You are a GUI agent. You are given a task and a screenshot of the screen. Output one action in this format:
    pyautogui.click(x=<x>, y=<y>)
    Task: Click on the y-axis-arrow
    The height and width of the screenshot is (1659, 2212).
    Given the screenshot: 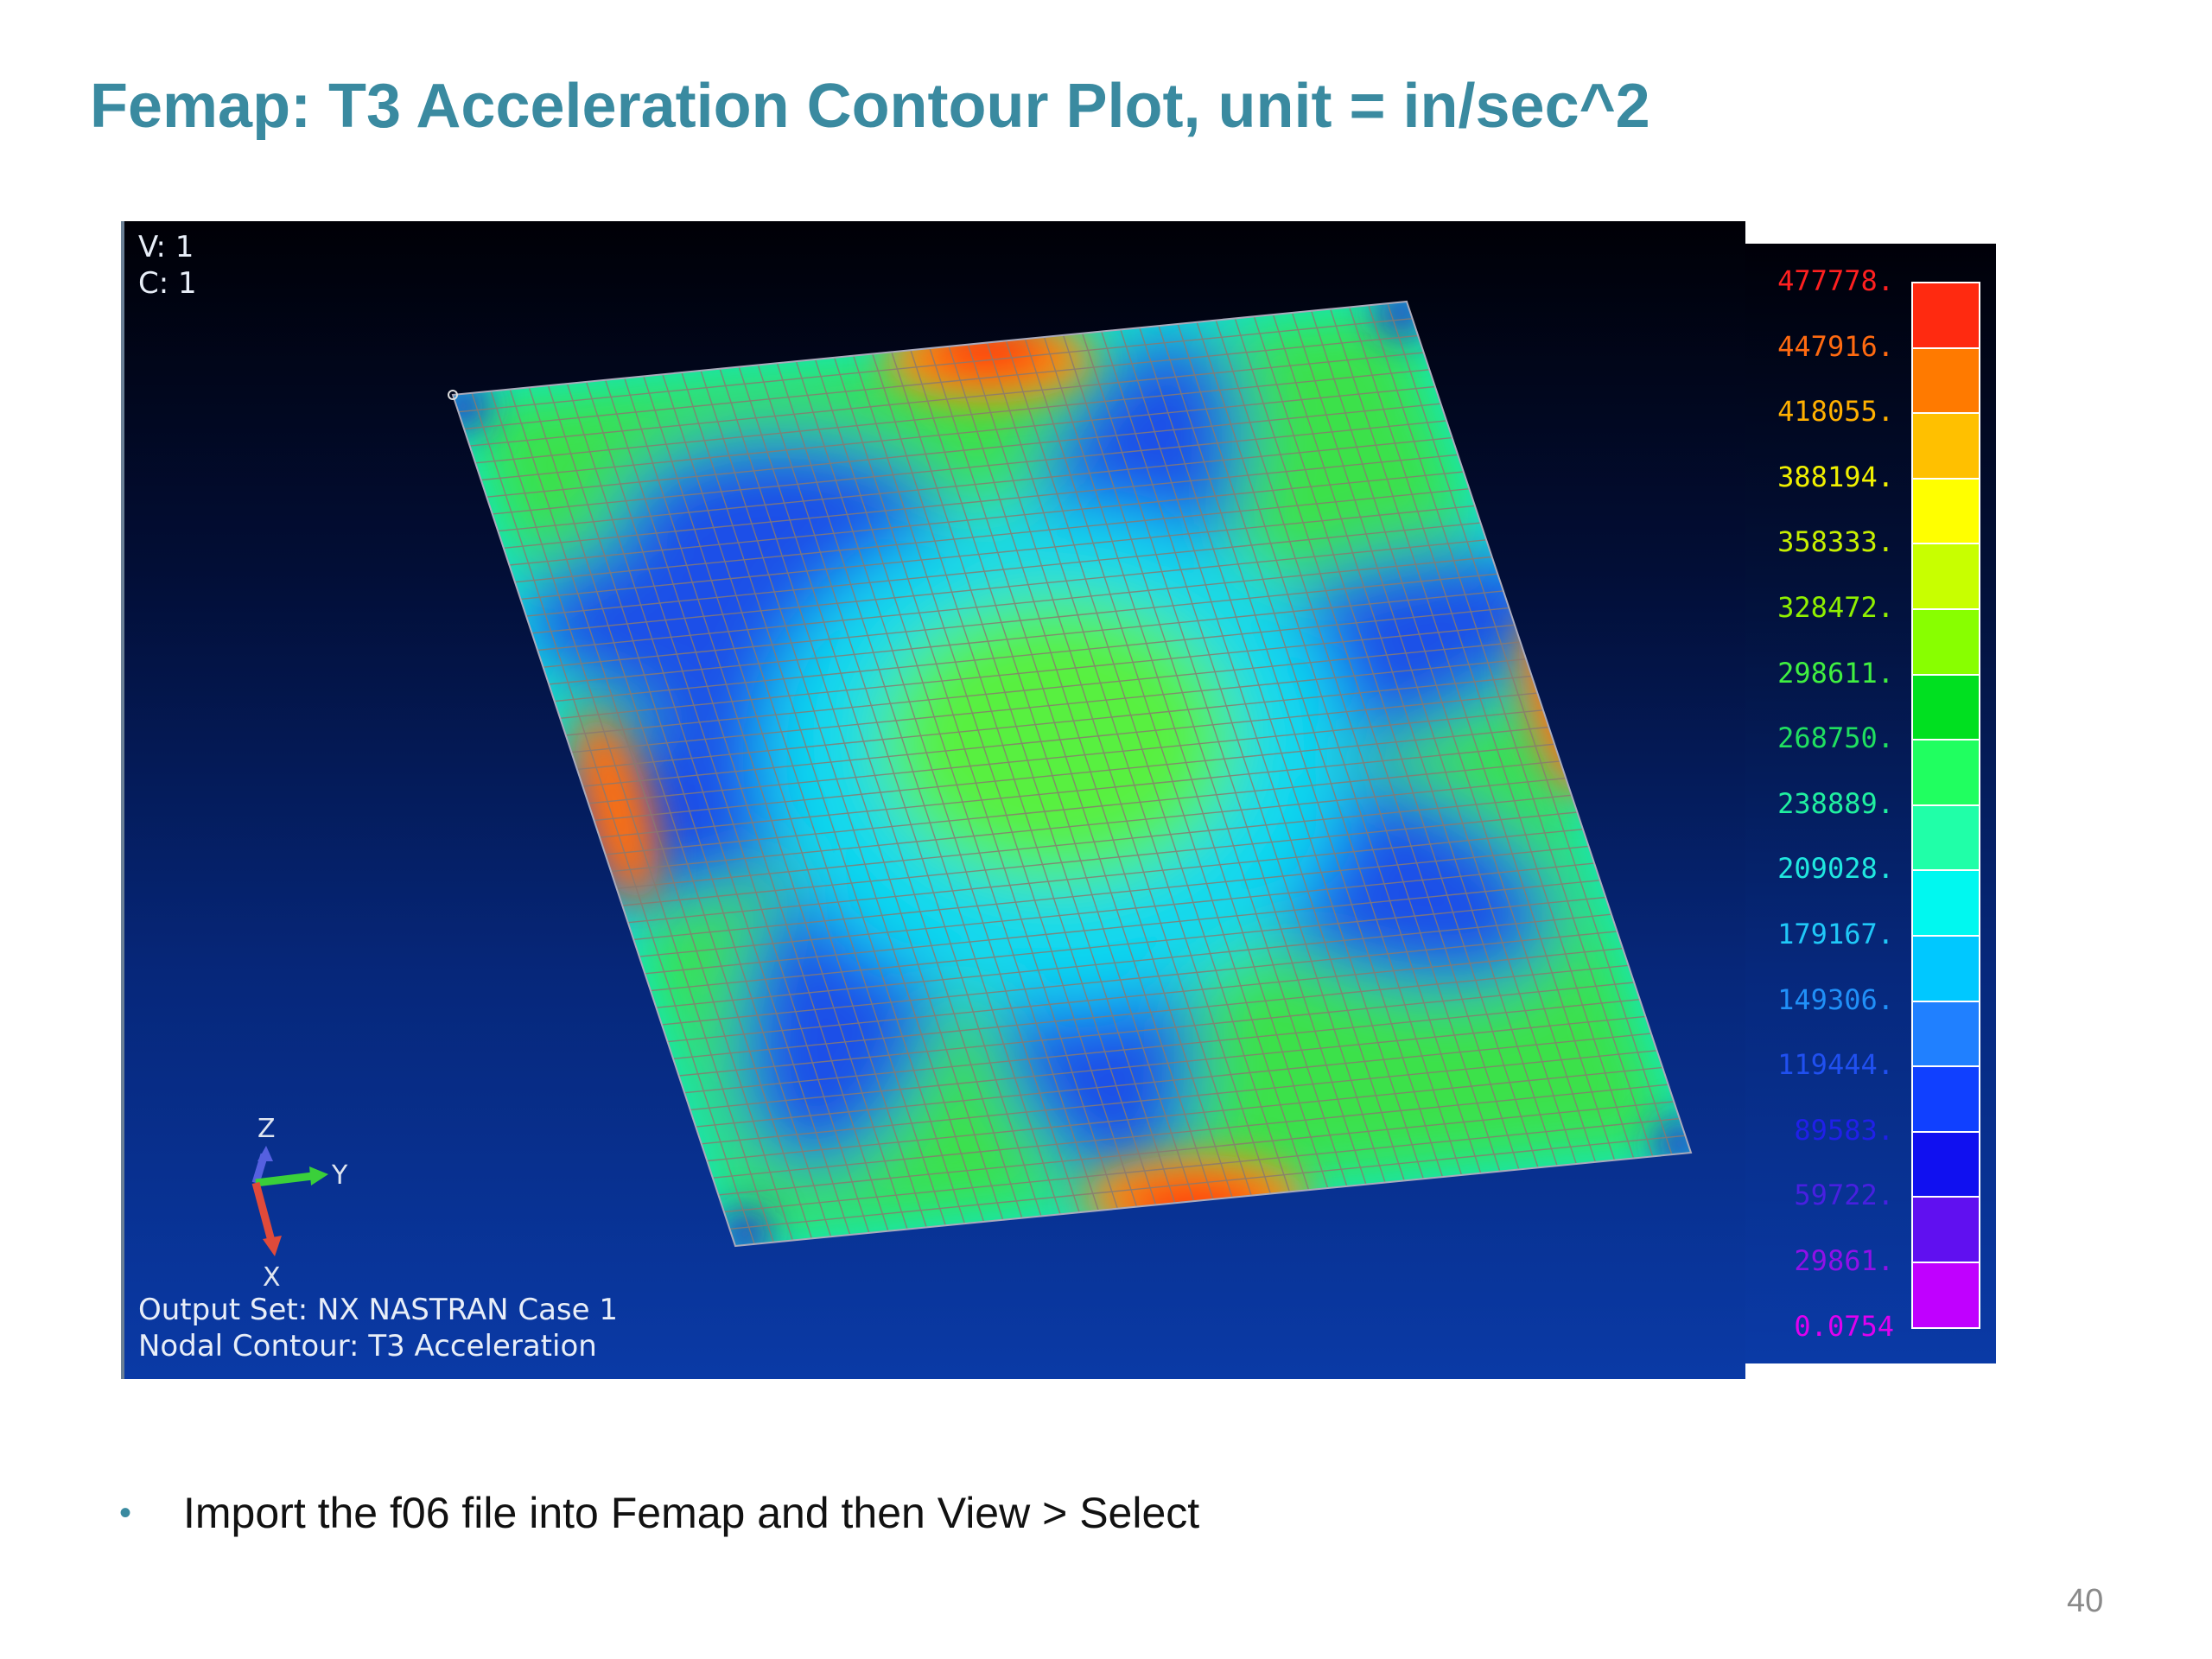 What is the action you would take?
    pyautogui.click(x=284, y=1179)
    